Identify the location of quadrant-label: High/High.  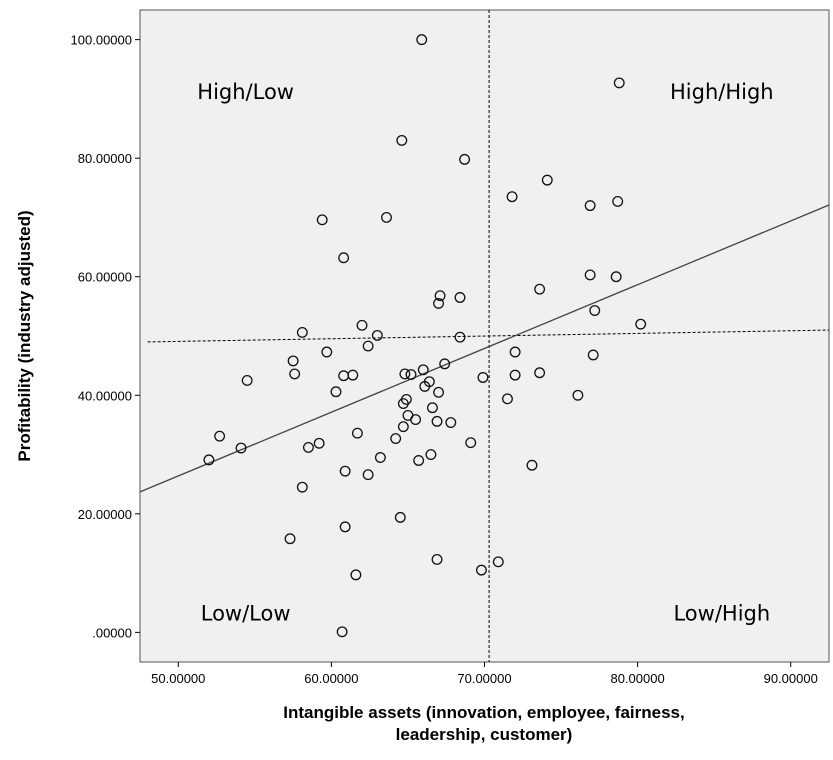
(722, 92).